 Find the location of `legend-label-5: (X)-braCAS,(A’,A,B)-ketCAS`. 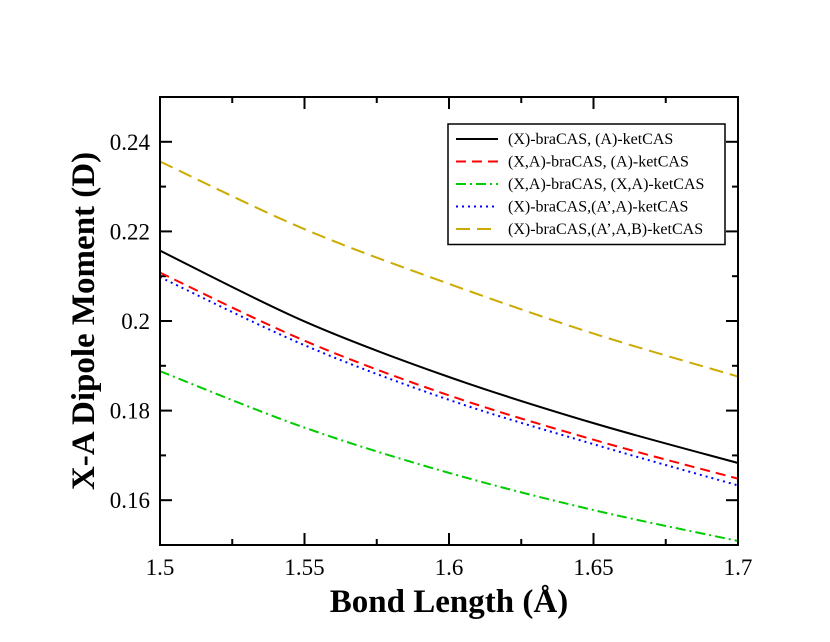

legend-label-5: (X)-braCAS,(A’,A,B)-ketCAS is located at coordinates (605, 229).